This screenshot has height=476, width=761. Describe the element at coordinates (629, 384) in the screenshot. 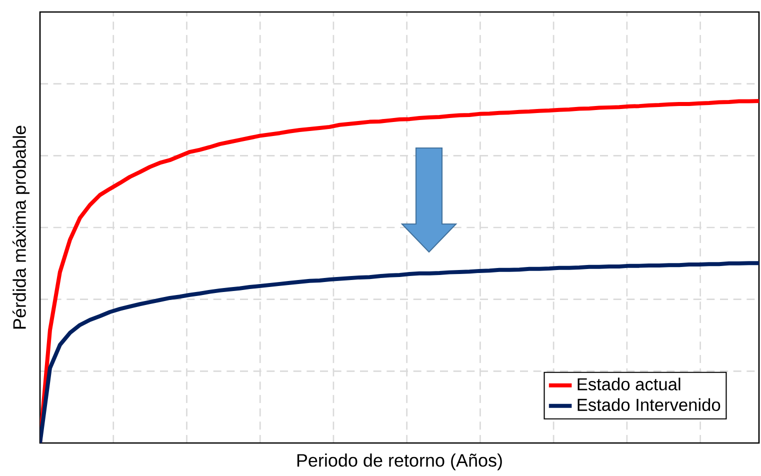

I see `legend-label: Estado actual` at that location.